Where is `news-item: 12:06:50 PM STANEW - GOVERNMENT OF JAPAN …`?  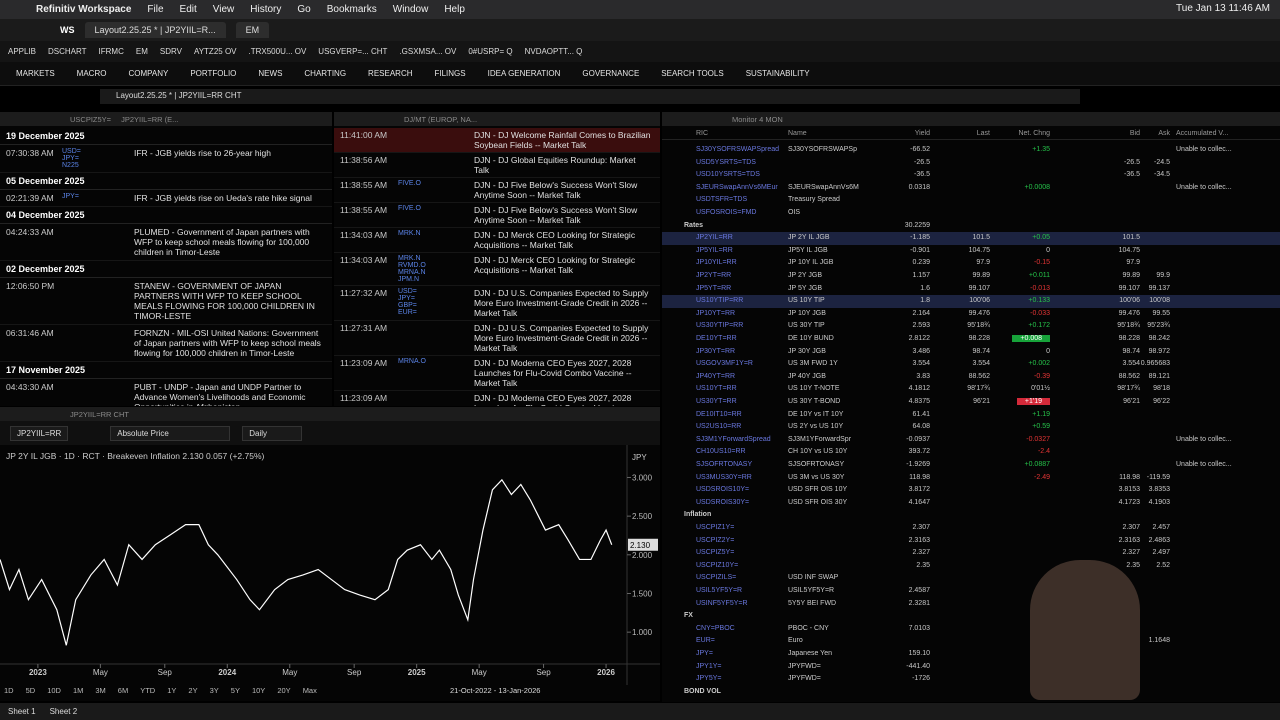
news-item: 12:06:50 PM STANEW - GOVERNMENT OF JAPAN … is located at coordinates (166, 301).